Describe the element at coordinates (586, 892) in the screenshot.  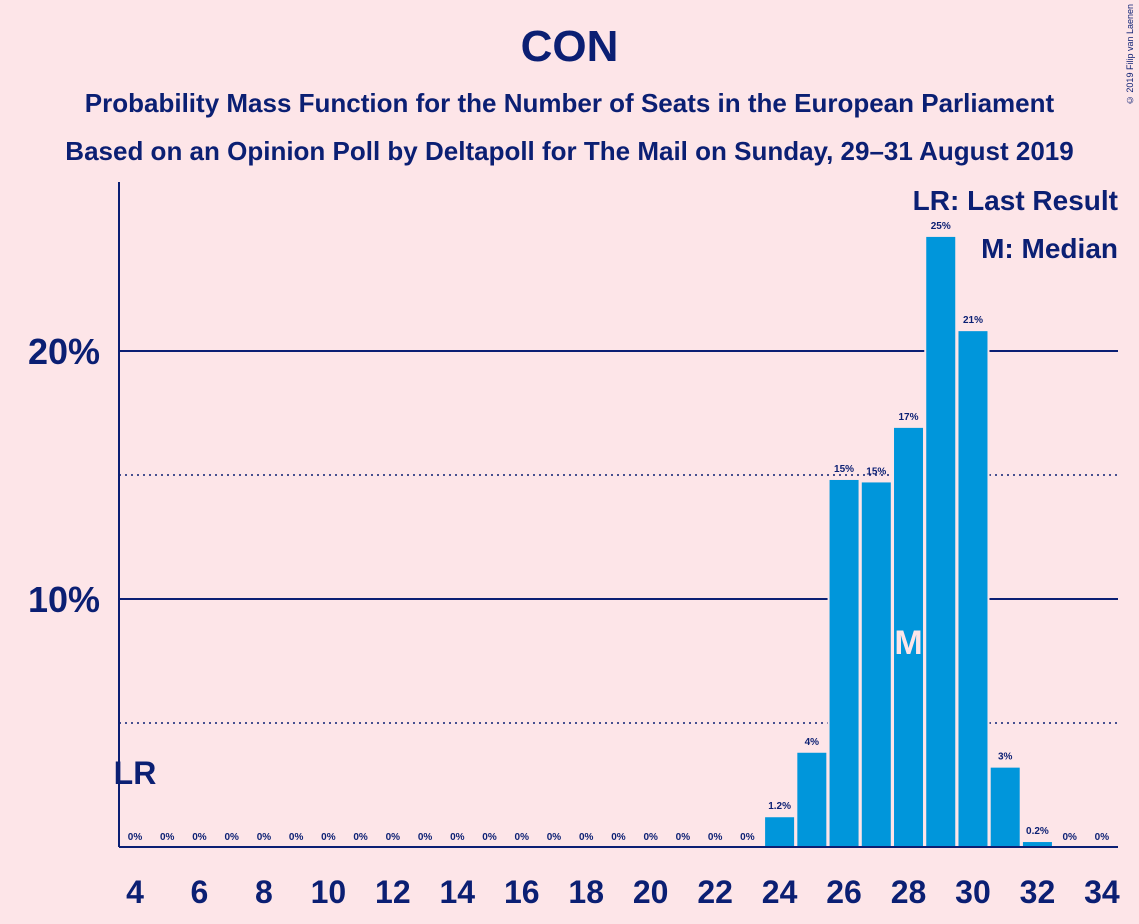
I see `x-tick-label: 18` at that location.